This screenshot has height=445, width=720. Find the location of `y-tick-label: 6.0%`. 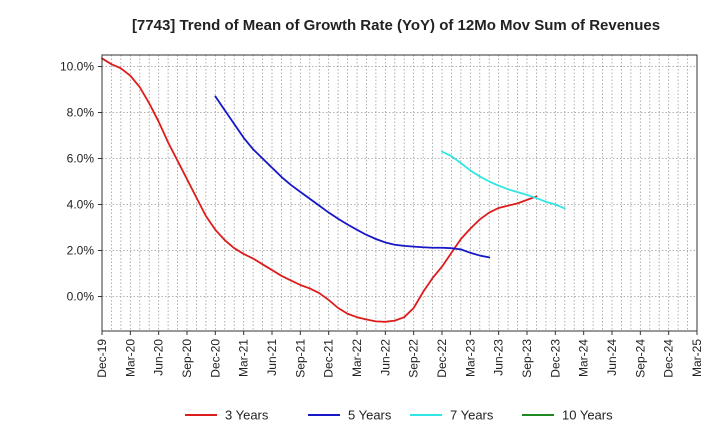

y-tick-label: 6.0% is located at coordinates (81, 159).